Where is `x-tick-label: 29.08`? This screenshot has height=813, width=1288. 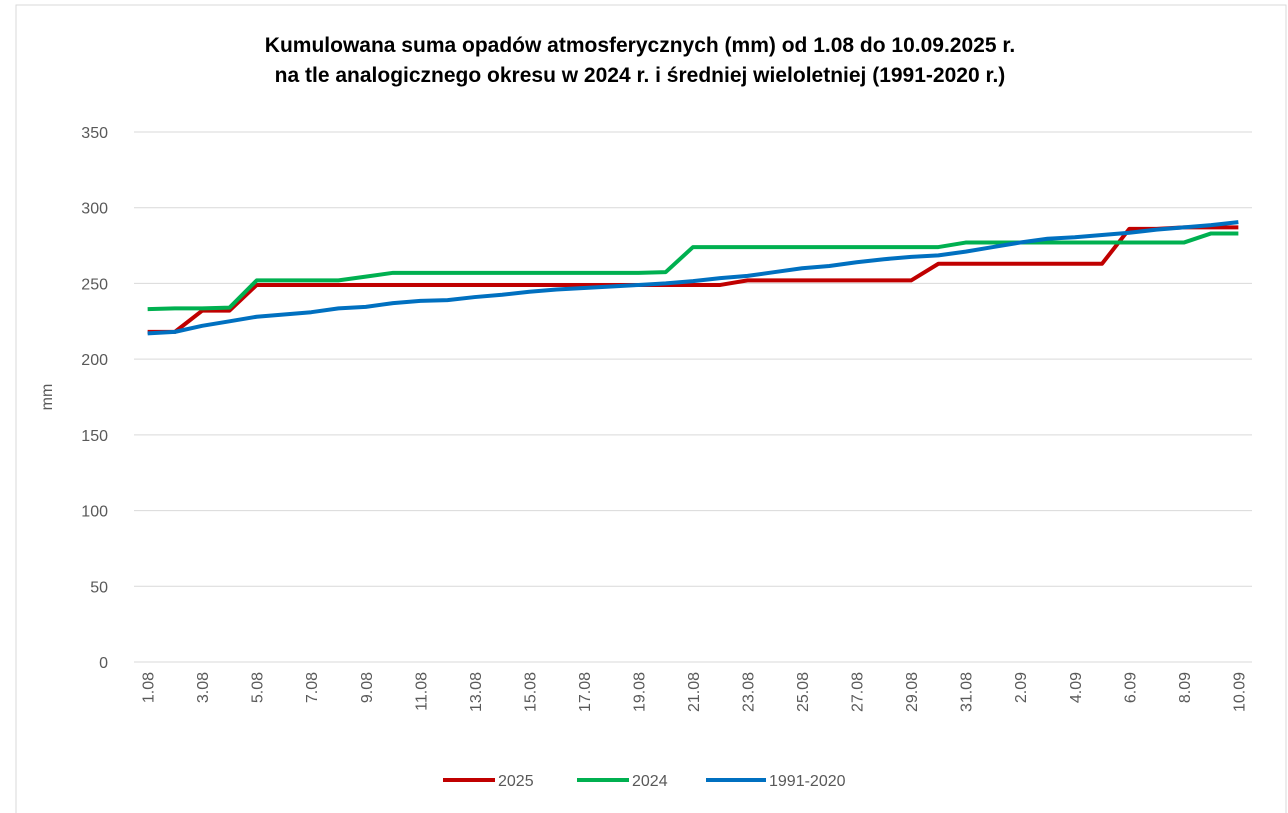 x-tick-label: 29.08 is located at coordinates (912, 692).